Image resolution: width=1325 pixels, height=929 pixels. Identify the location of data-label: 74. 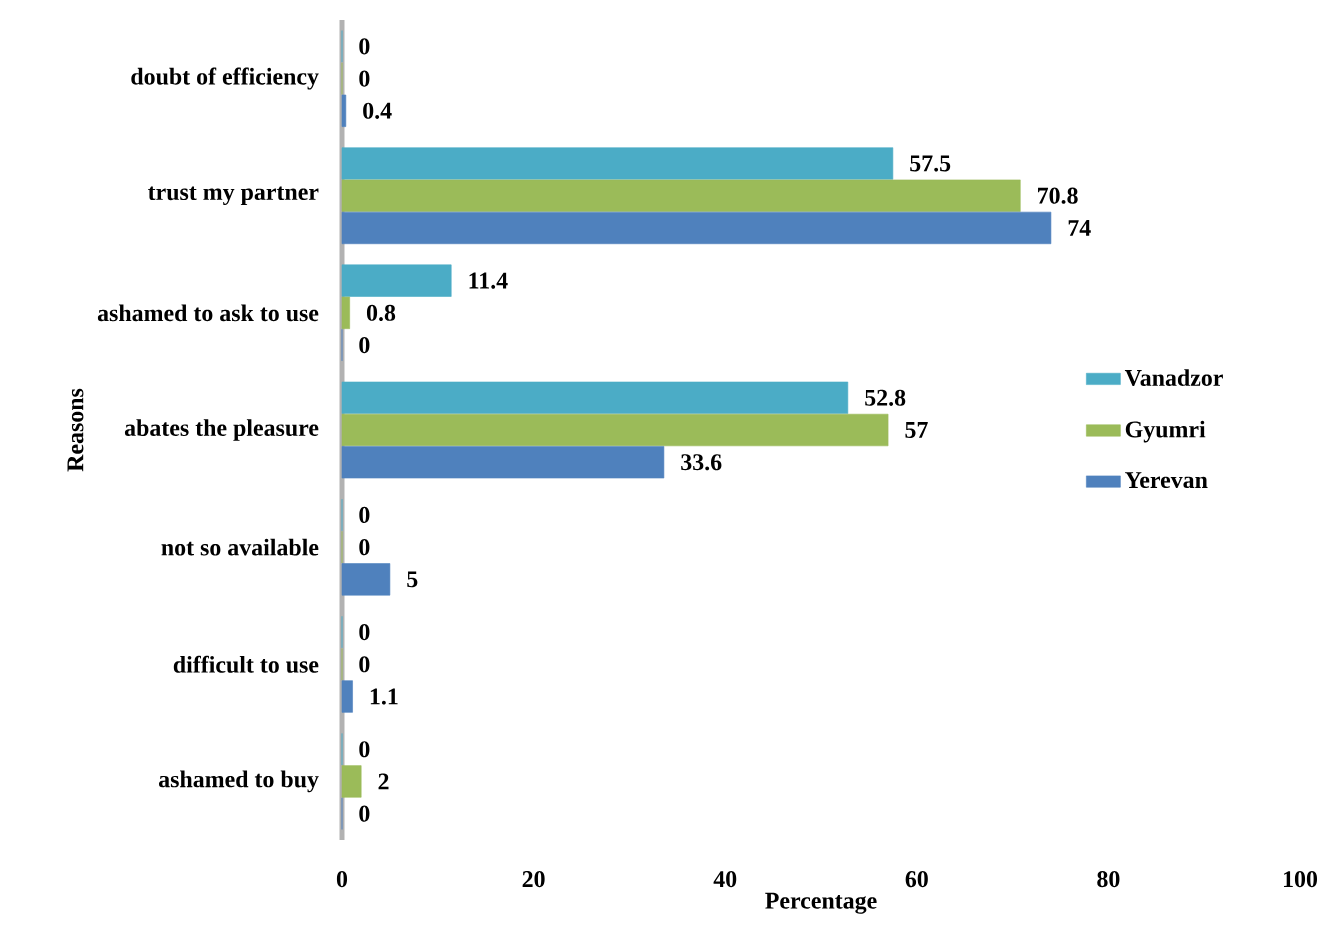
(1079, 228).